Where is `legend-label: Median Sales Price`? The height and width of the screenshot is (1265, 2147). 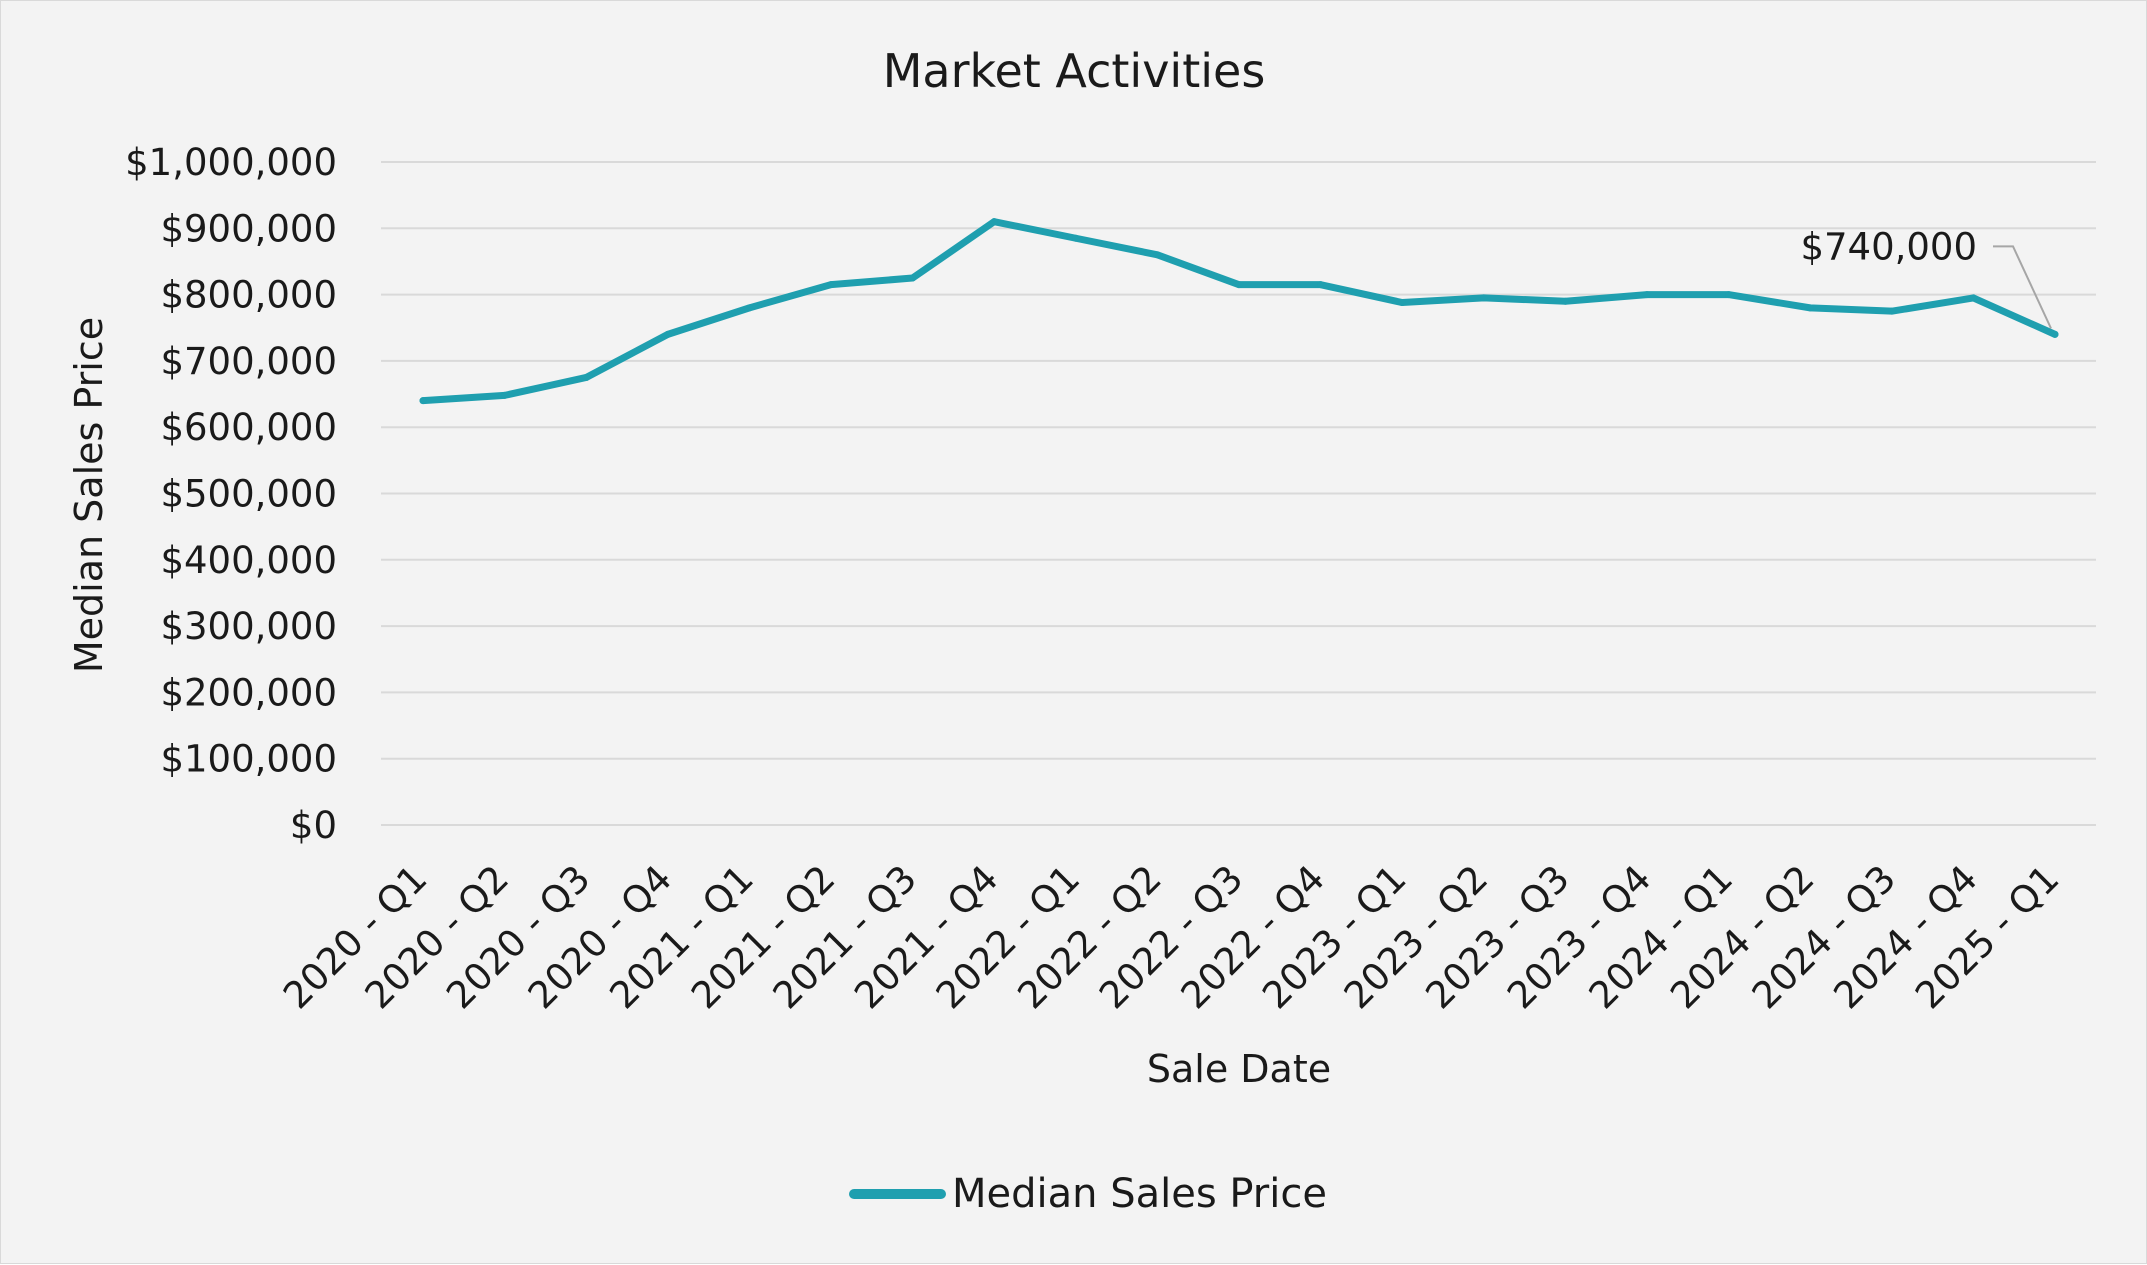 legend-label: Median Sales Price is located at coordinates (1139, 1194).